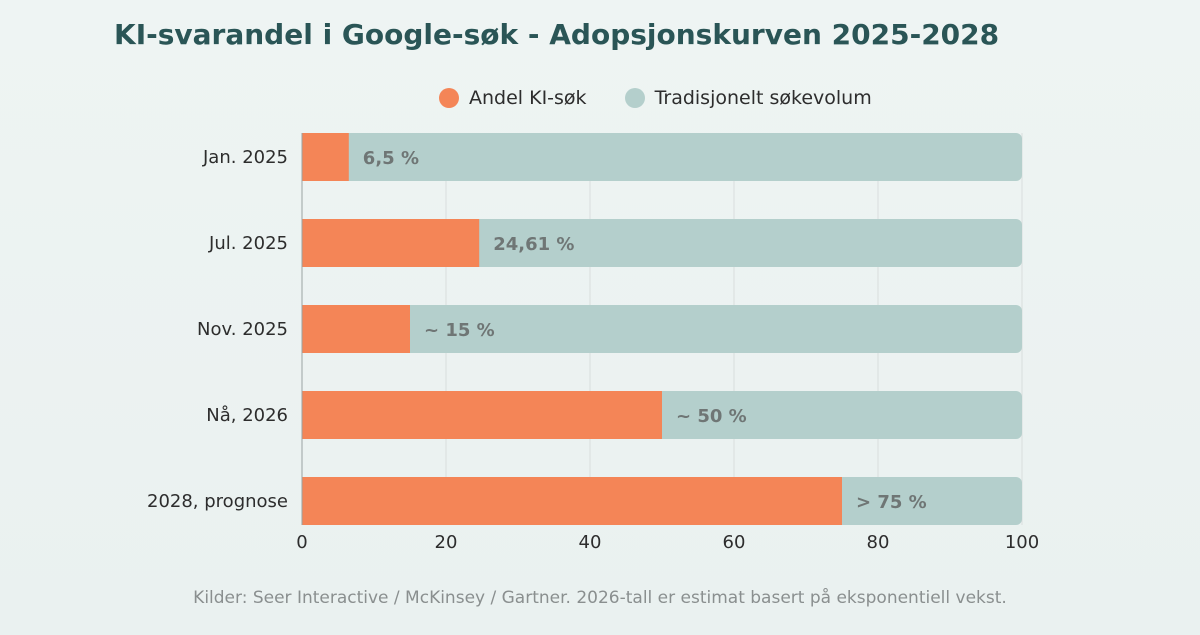 This screenshot has height=635, width=1200. I want to click on x-tick-label: 80, so click(878, 542).